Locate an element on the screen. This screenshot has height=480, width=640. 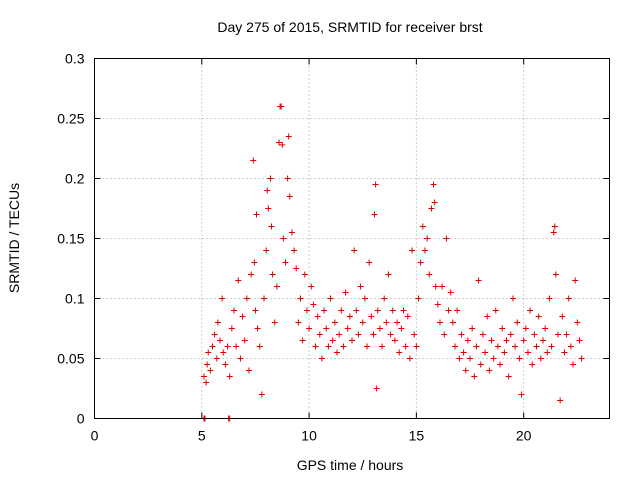
y-axis-title: SRMTID / TECUs is located at coordinates (14, 238).